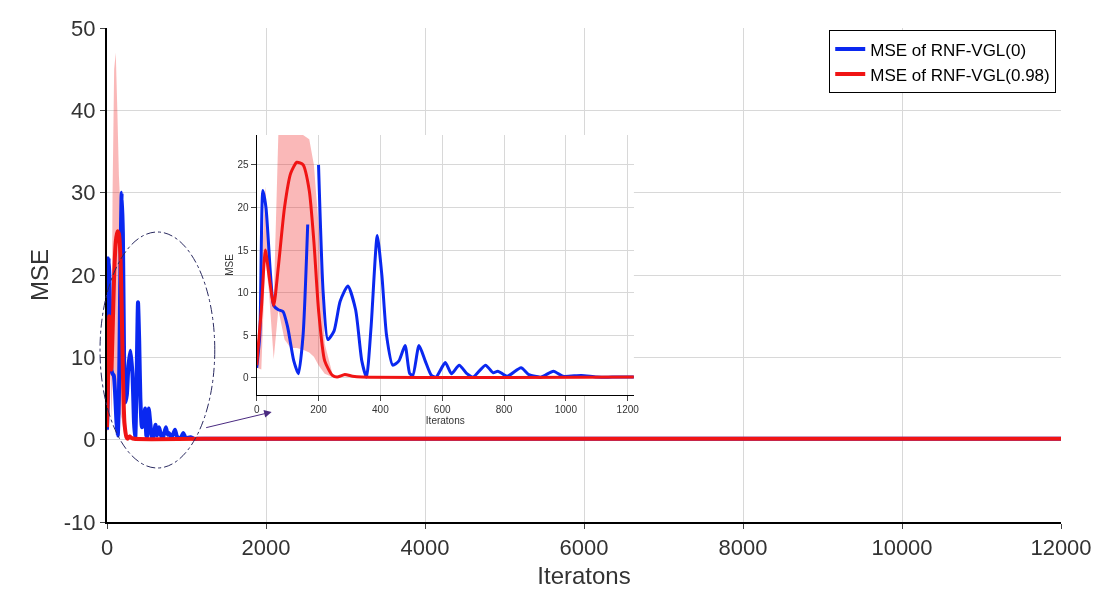 This screenshot has width=1104, height=603. Describe the element at coordinates (243, 250) in the screenshot. I see `y-tick-label: 15` at that location.